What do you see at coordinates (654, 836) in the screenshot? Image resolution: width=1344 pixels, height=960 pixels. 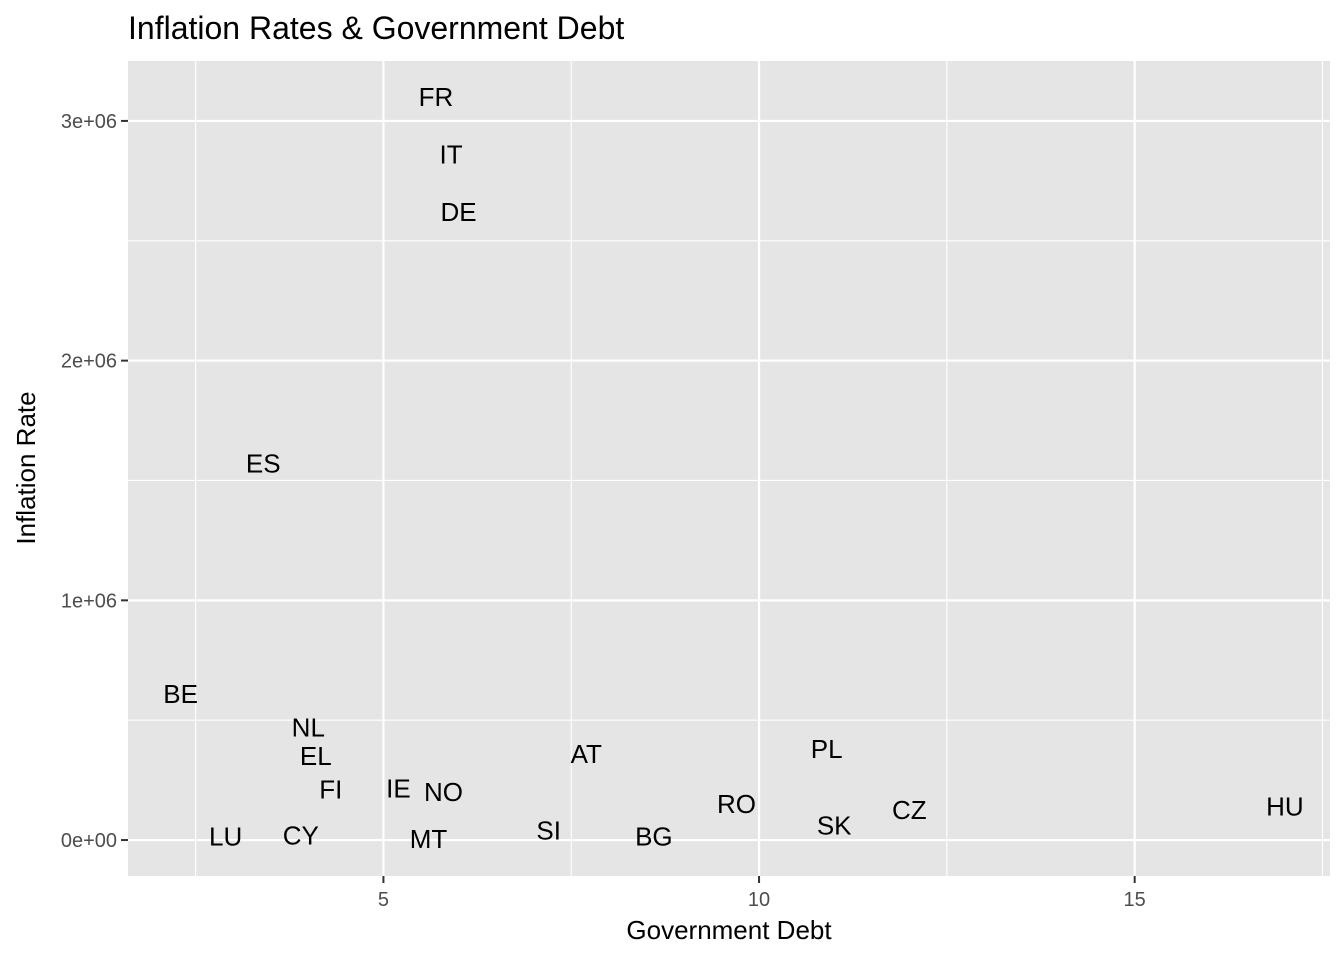 I see `point-label-bg: BG` at bounding box center [654, 836].